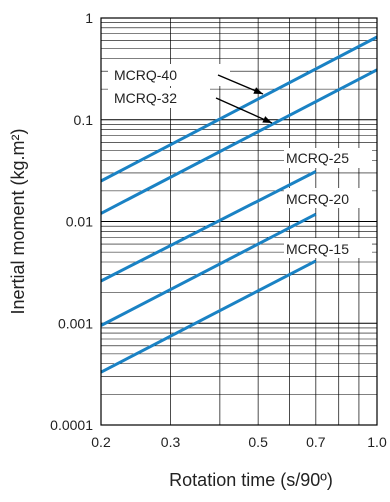  What do you see at coordinates (258, 442) in the screenshot?
I see `x-tick-label: 0.5` at bounding box center [258, 442].